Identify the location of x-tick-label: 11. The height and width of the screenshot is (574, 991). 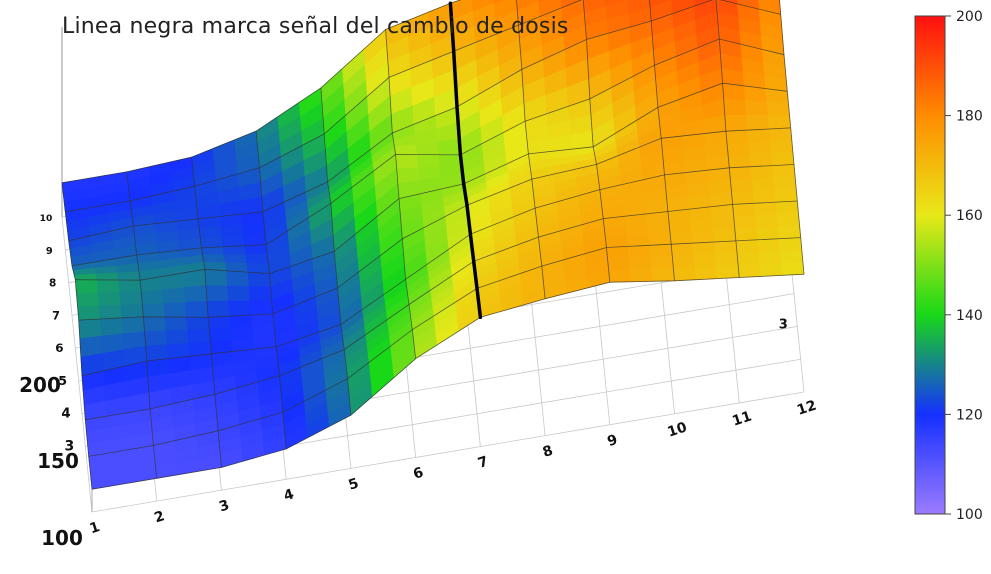
(741, 418).